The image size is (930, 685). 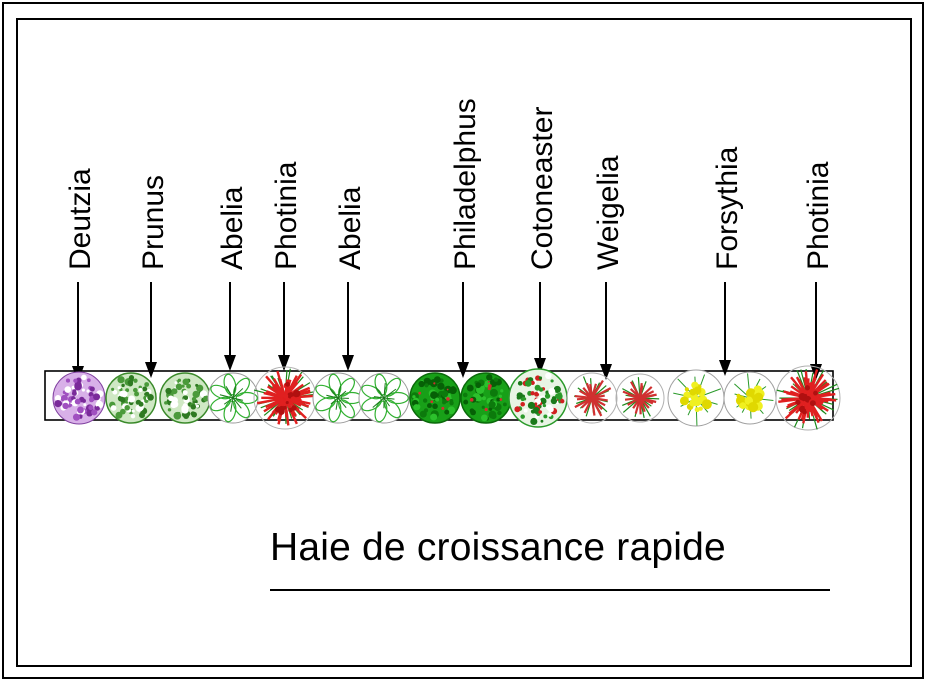 I want to click on shrub-cotoneaster, so click(x=538, y=398).